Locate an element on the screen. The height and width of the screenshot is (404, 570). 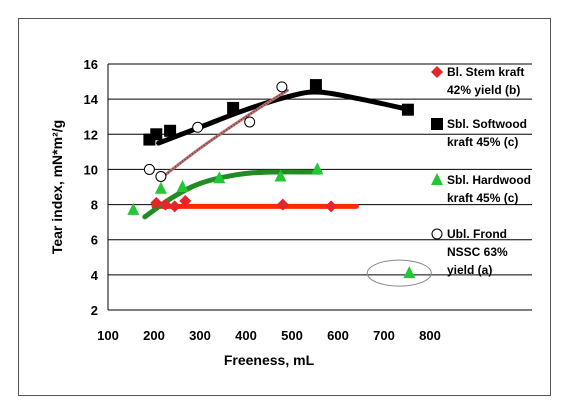
legend-label: Sbl. Hardwood is located at coordinates (489, 180).